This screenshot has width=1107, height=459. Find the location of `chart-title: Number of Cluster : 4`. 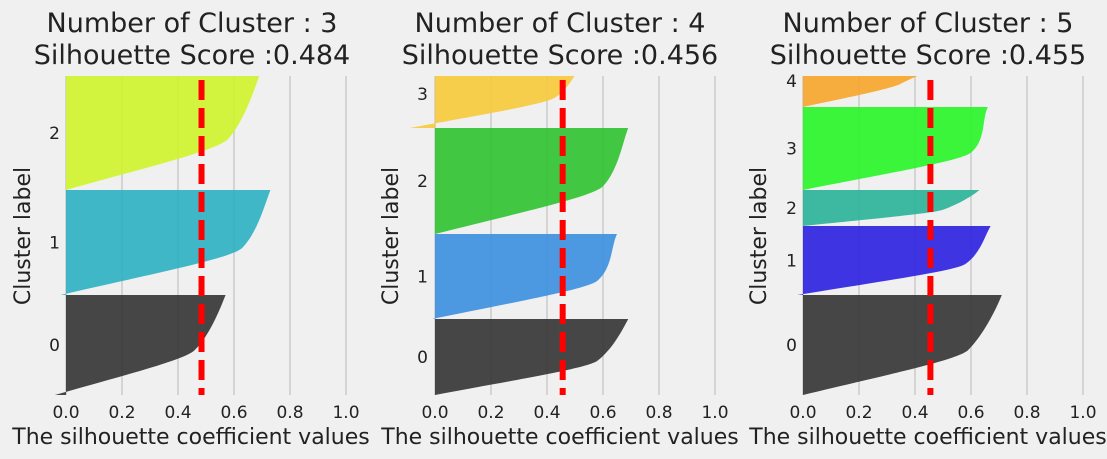

chart-title: Number of Cluster : 4 is located at coordinates (560, 23).